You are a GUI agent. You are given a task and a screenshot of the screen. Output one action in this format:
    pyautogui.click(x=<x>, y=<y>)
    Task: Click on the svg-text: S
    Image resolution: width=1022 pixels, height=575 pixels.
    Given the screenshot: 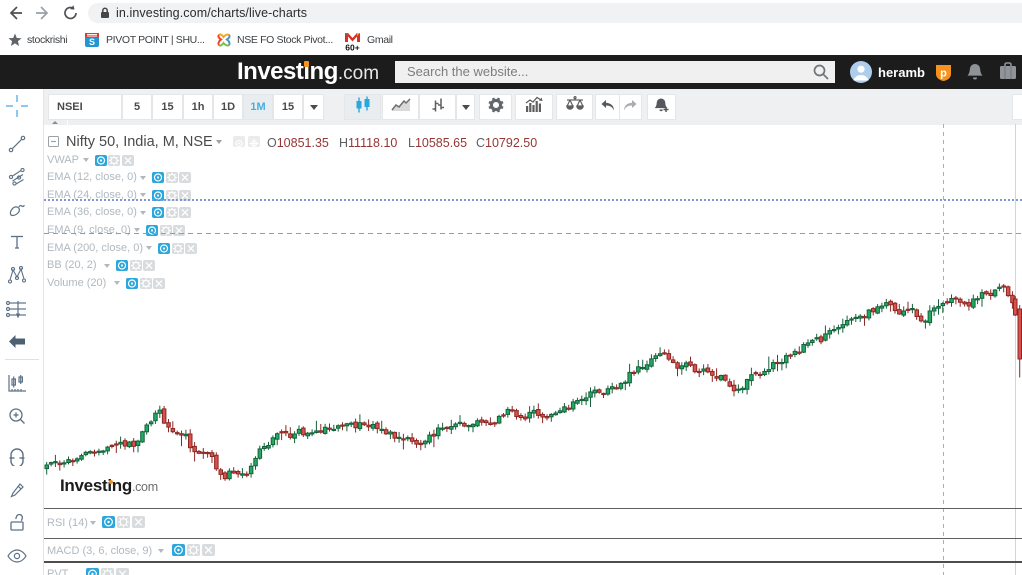 What is the action you would take?
    pyautogui.click(x=92, y=42)
    